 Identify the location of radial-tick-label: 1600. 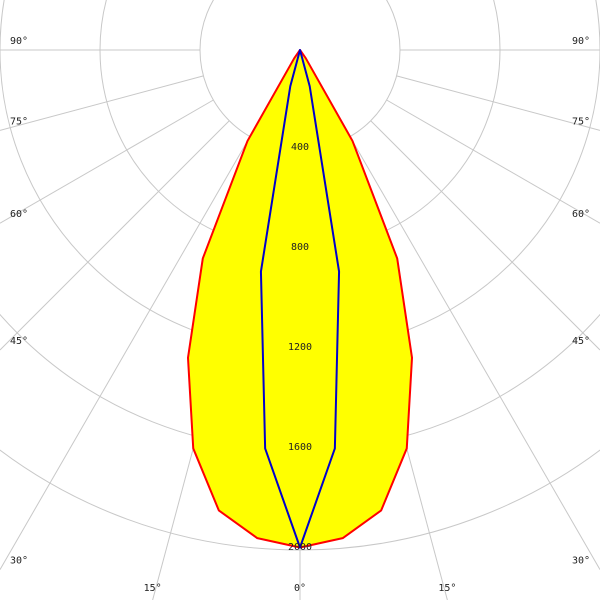
(300, 447).